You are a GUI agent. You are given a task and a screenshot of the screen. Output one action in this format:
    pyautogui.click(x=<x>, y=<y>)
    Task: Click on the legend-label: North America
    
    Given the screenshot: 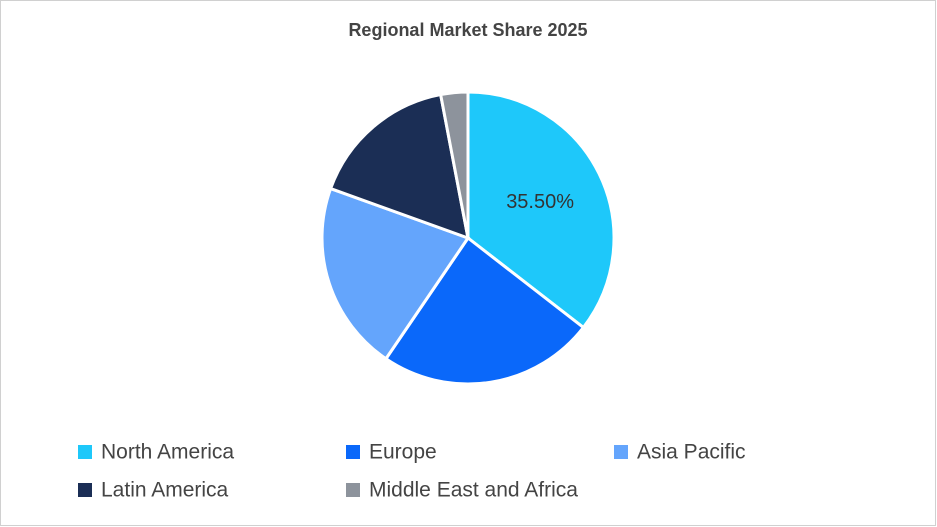 What is the action you would take?
    pyautogui.click(x=167, y=452)
    